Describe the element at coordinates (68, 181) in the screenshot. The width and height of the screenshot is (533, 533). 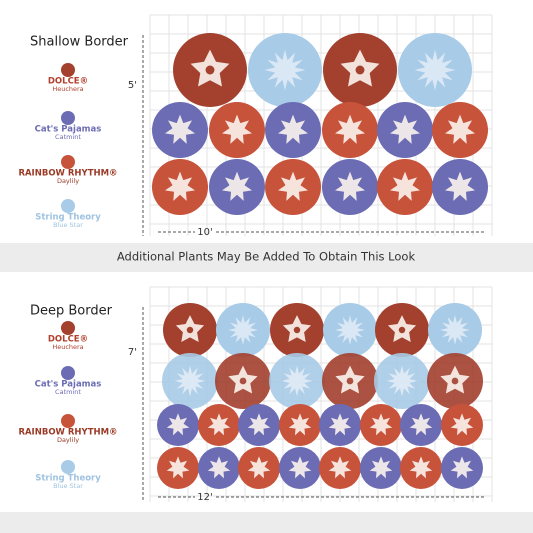
I see `legend-sub: Daylily` at that location.